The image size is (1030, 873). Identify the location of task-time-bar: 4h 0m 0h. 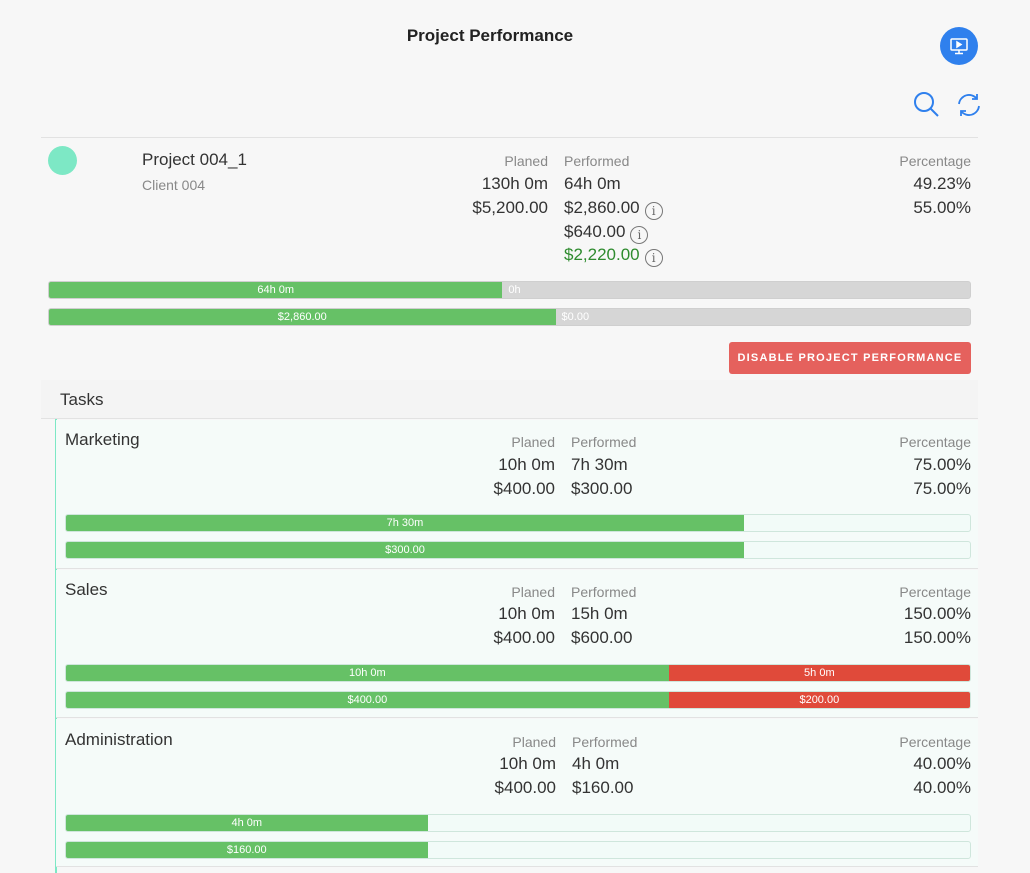
(518, 823).